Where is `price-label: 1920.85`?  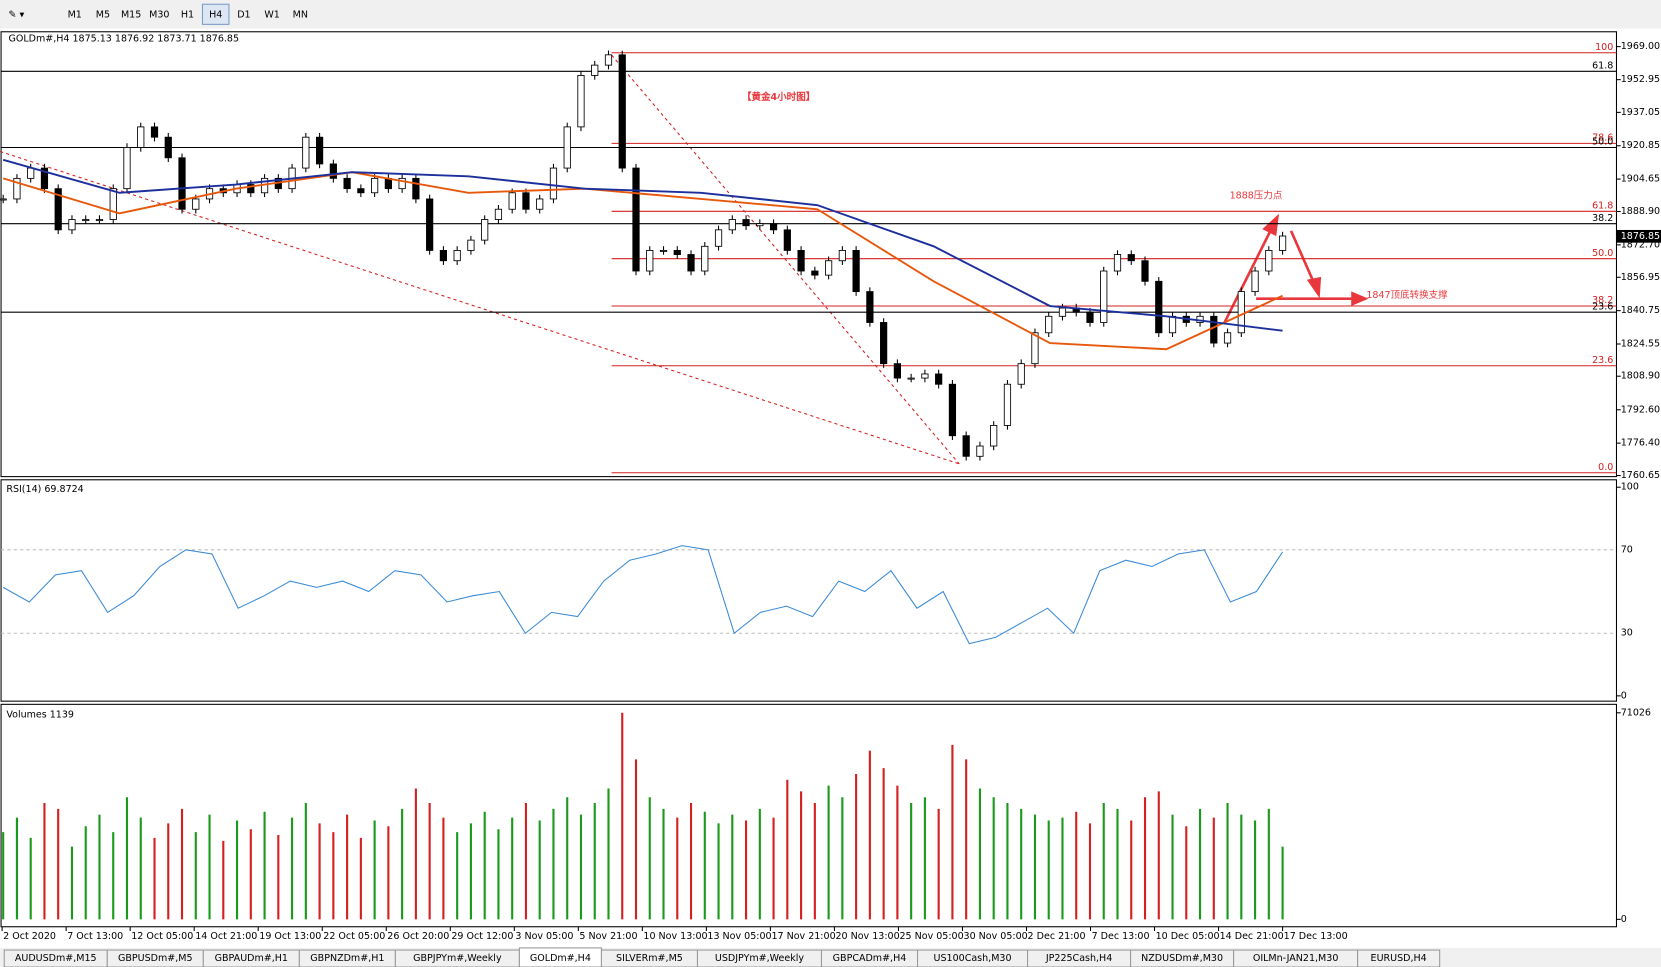
price-label: 1920.85 is located at coordinates (1640, 145).